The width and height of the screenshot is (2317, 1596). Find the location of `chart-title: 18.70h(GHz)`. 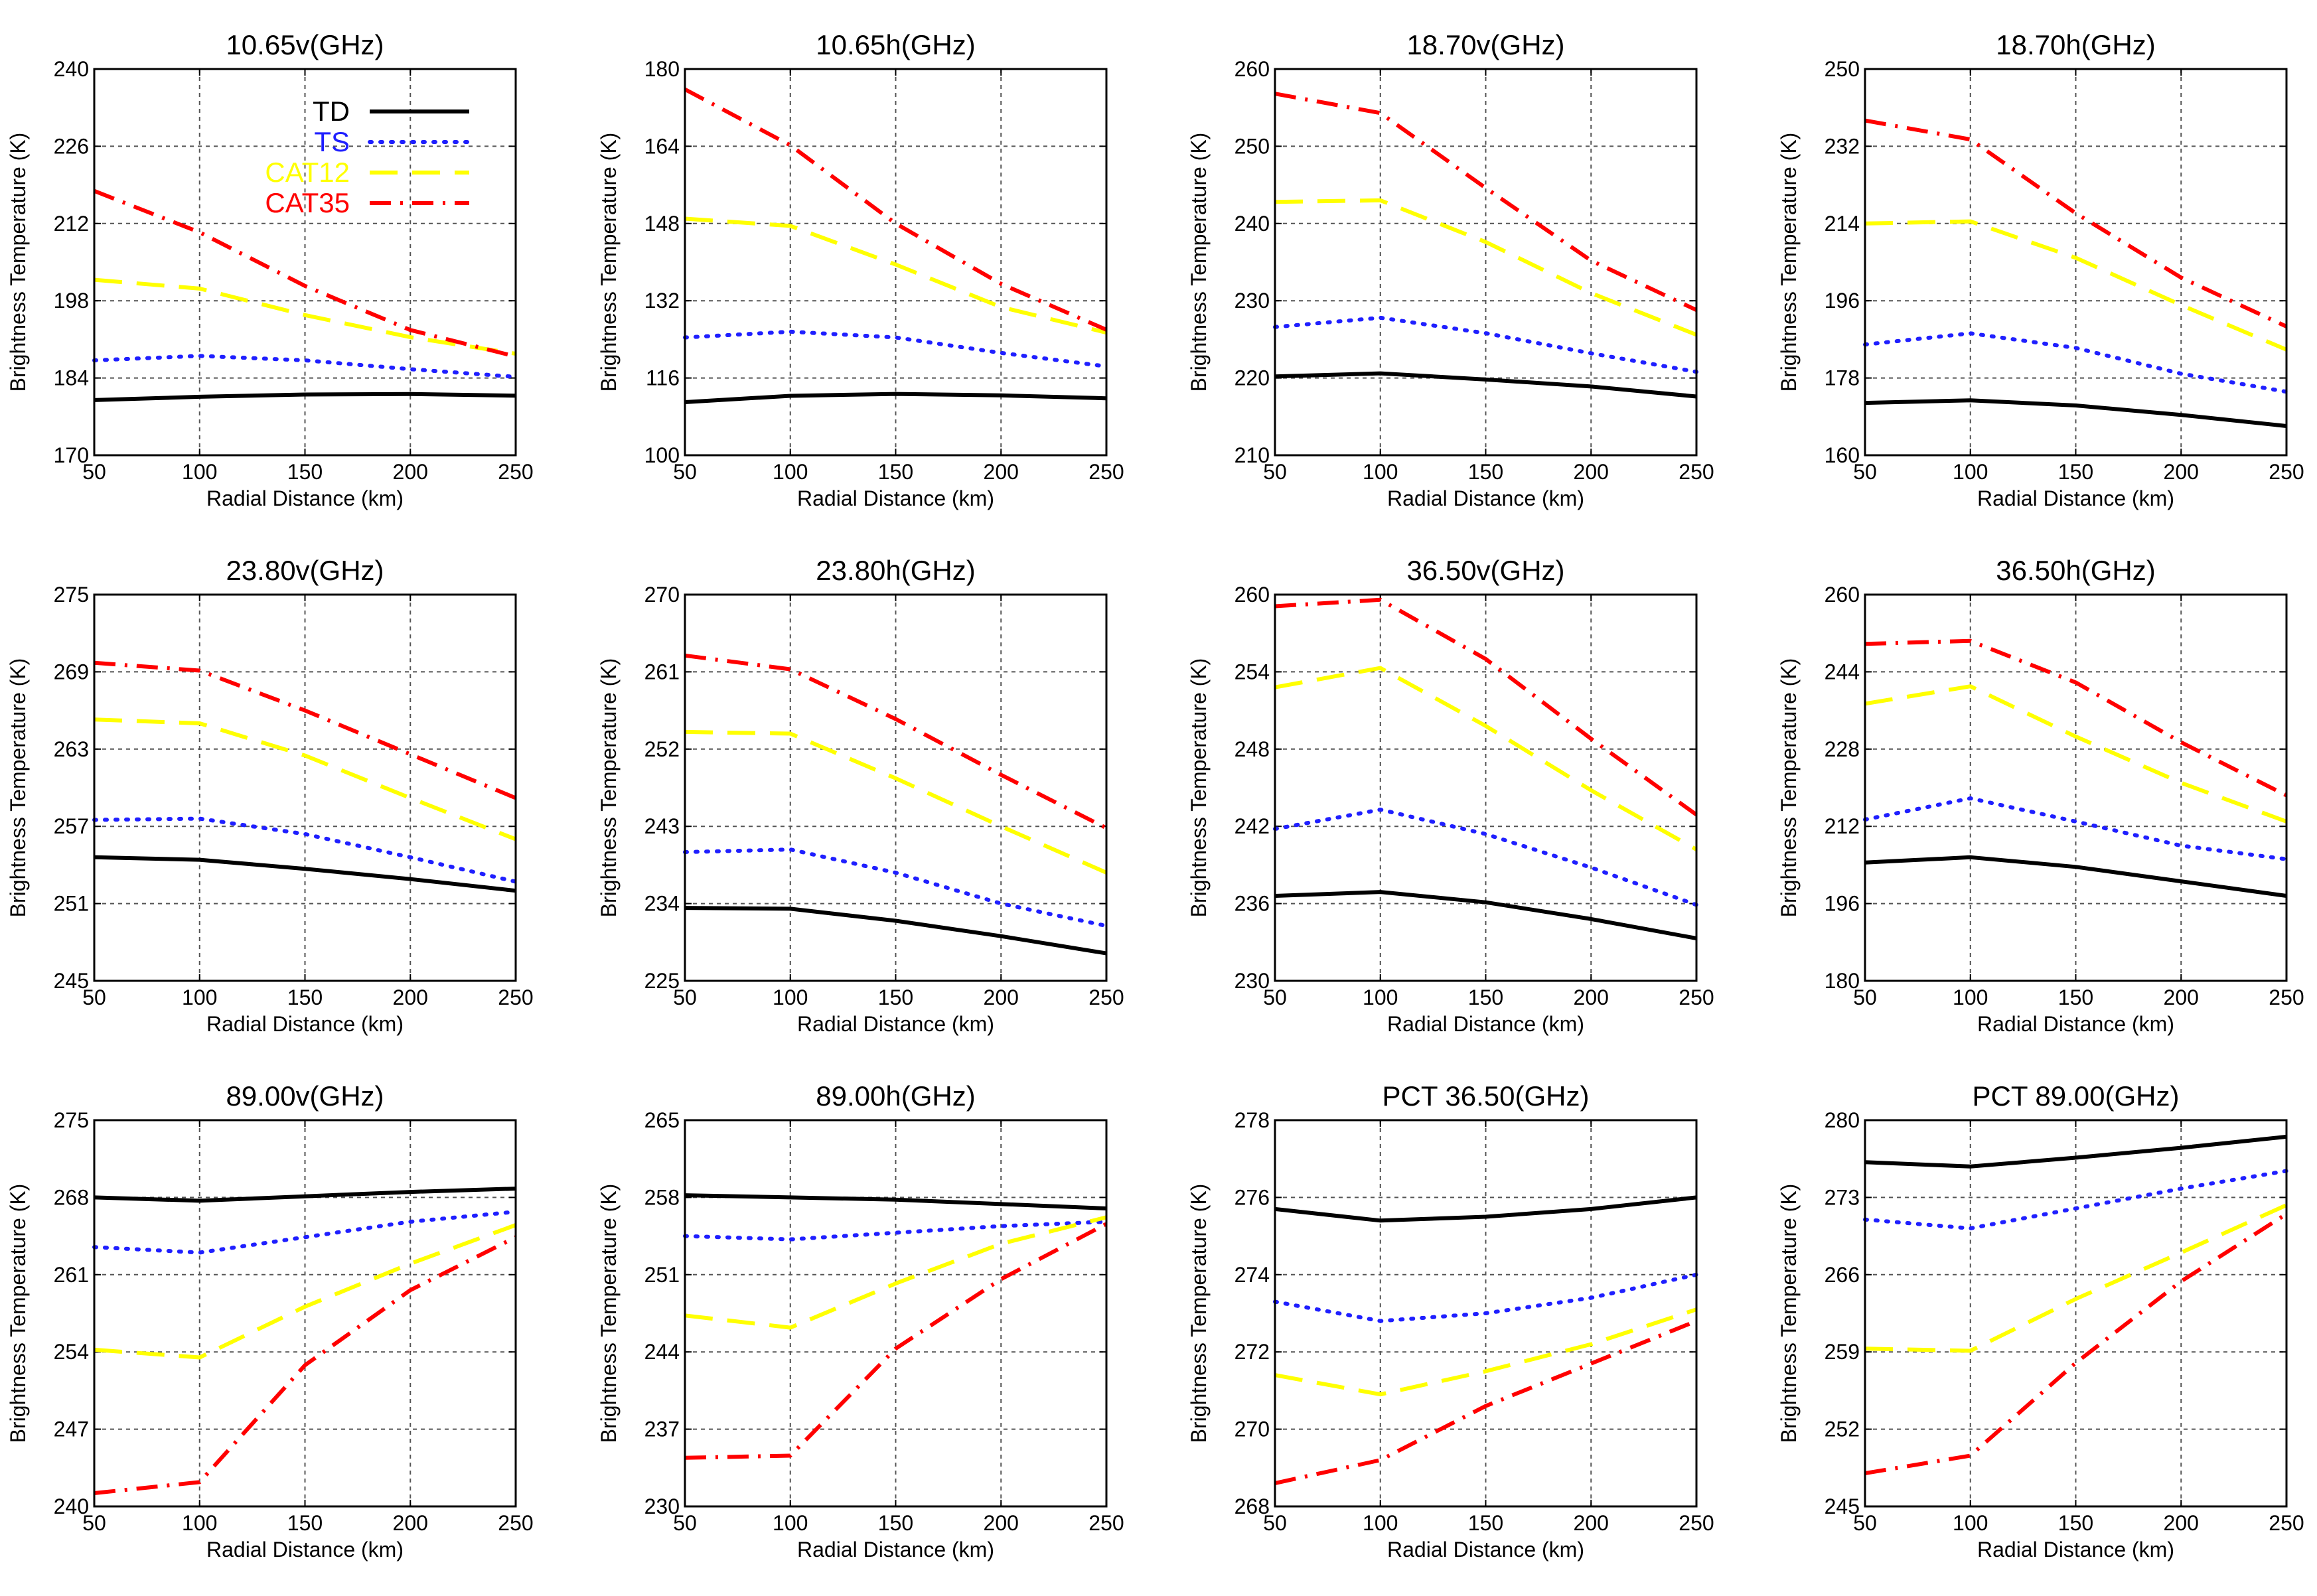

chart-title: 18.70h(GHz) is located at coordinates (2076, 44).